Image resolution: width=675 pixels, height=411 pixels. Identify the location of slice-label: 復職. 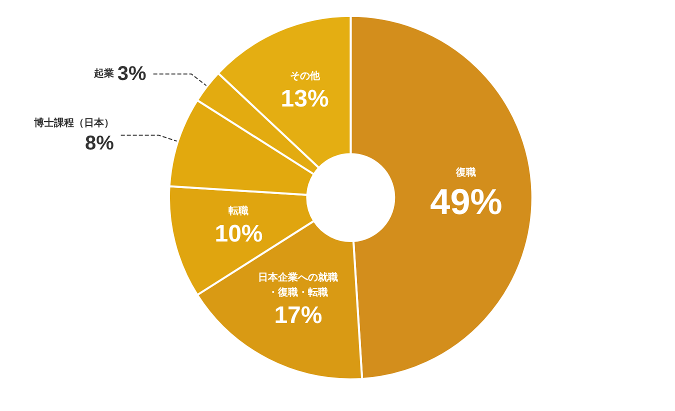
(465, 172).